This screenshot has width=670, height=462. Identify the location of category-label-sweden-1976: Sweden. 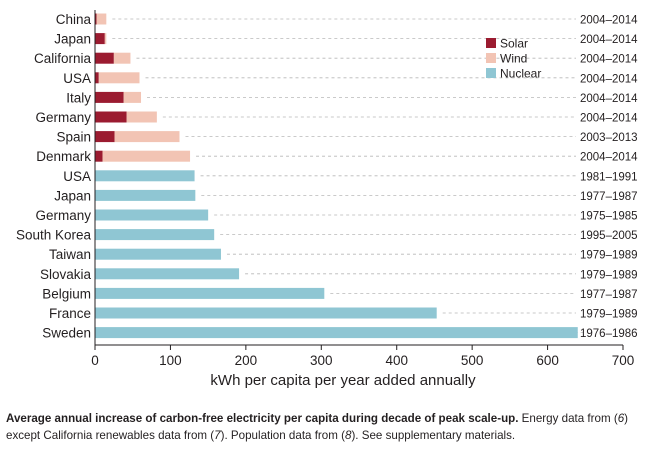
(66, 333).